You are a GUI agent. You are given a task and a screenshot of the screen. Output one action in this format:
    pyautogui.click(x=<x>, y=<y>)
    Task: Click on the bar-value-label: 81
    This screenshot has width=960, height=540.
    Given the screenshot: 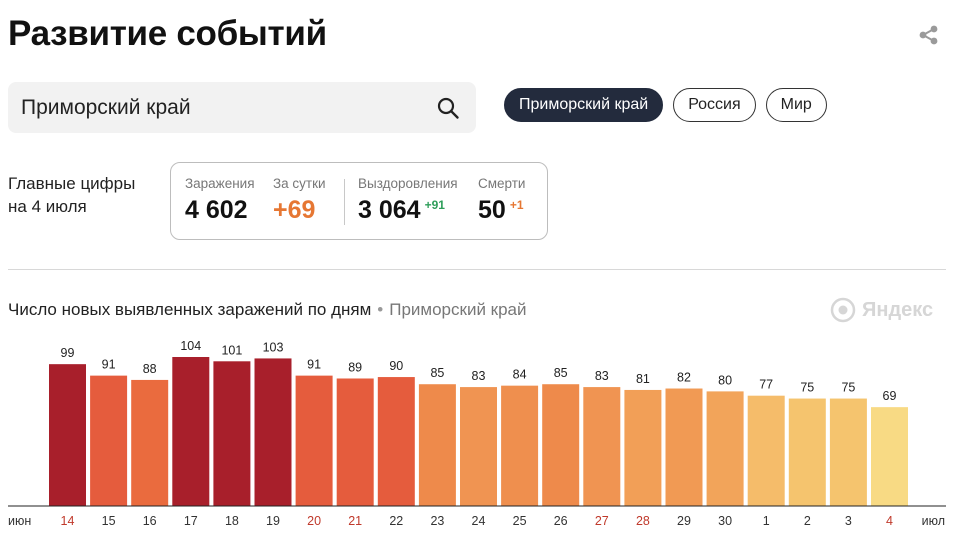 What is the action you would take?
    pyautogui.click(x=643, y=379)
    